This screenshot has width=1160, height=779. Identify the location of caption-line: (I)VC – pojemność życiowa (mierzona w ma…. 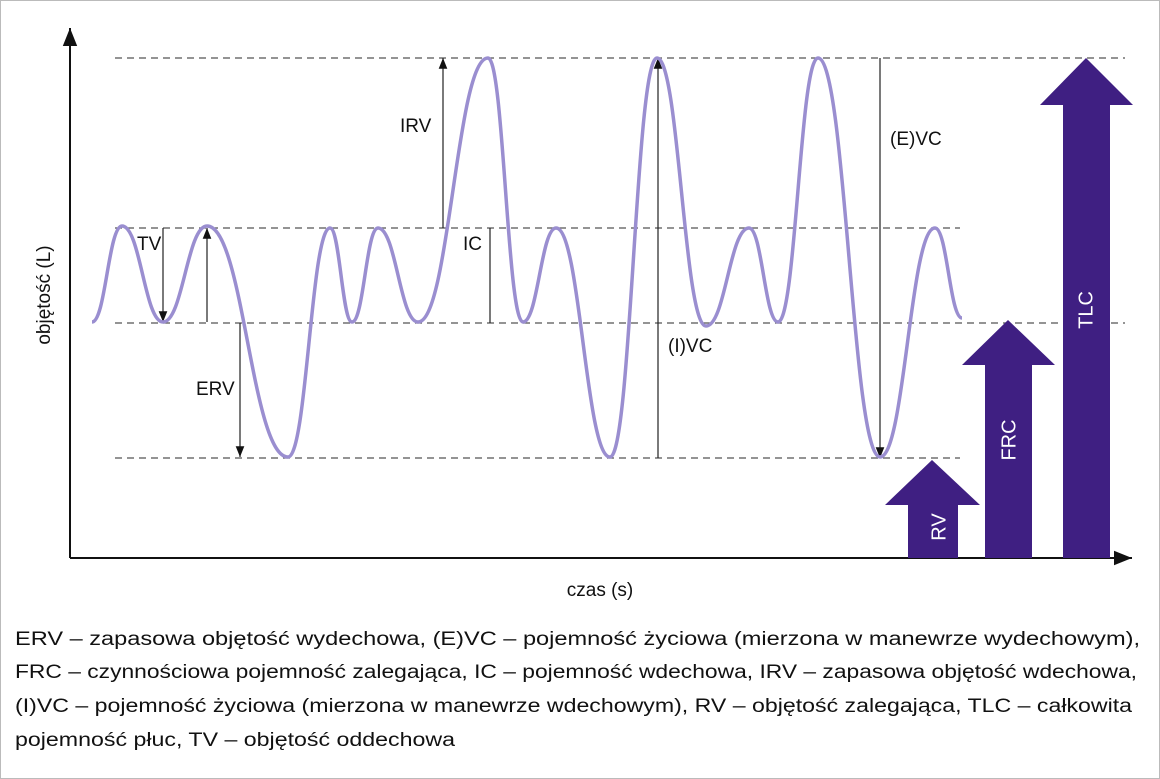
(574, 706).